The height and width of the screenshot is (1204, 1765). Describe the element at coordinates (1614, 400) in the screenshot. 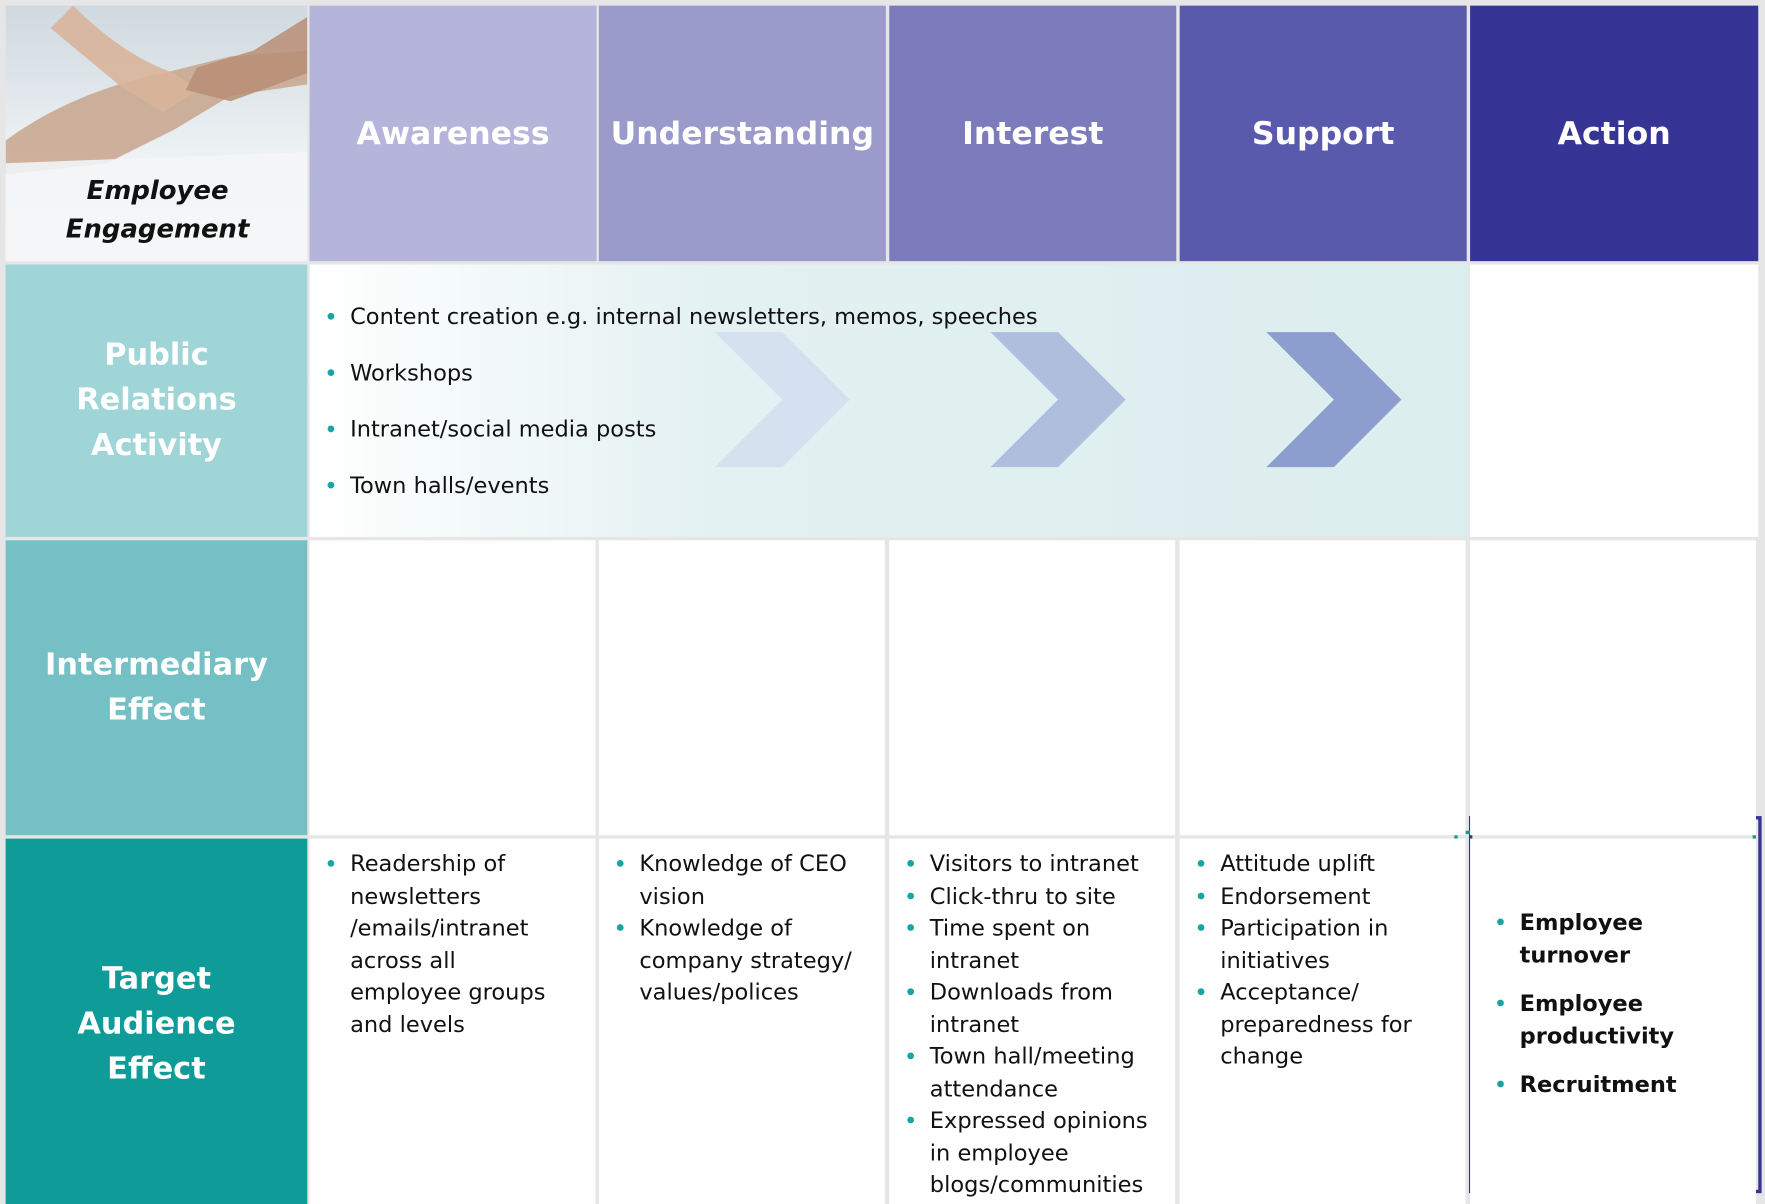

I see `pr-action-cell` at that location.